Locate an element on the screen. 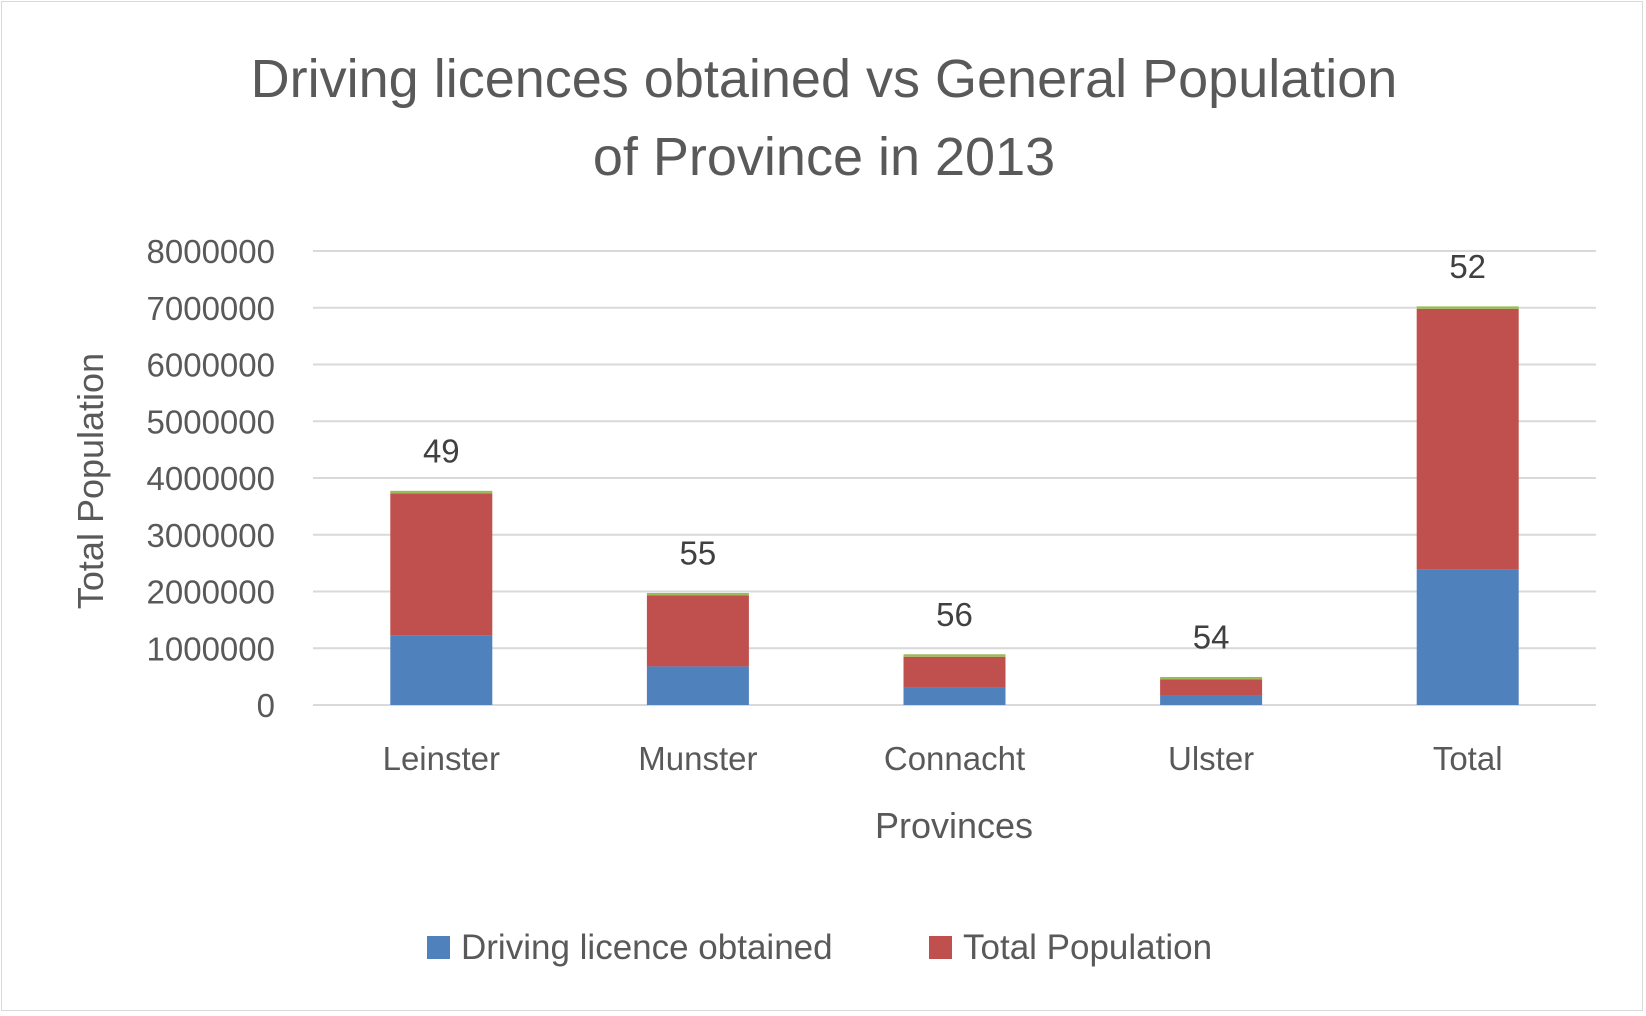 This screenshot has width=1646, height=1016. legend: Driving licence obtained Total Population is located at coordinates (819, 947).